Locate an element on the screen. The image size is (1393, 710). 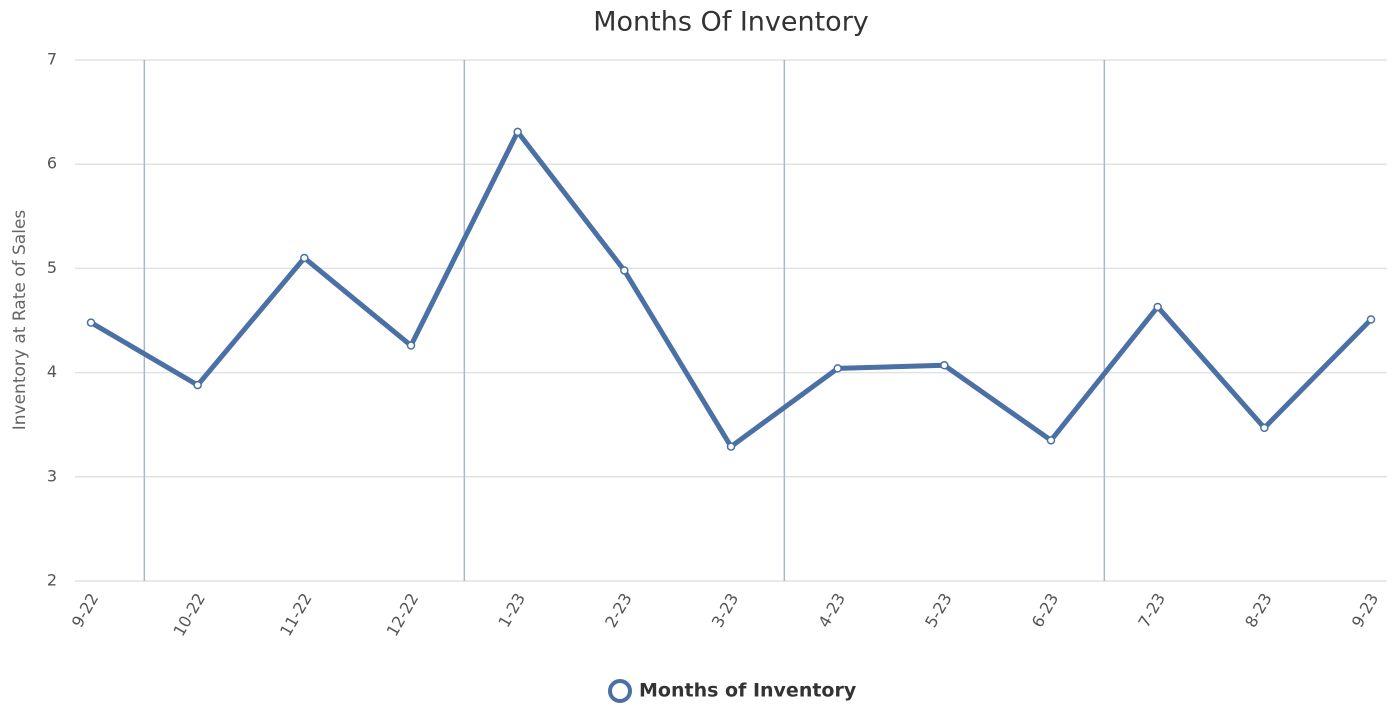
x-tick-label: 2-23 is located at coordinates (618, 610).